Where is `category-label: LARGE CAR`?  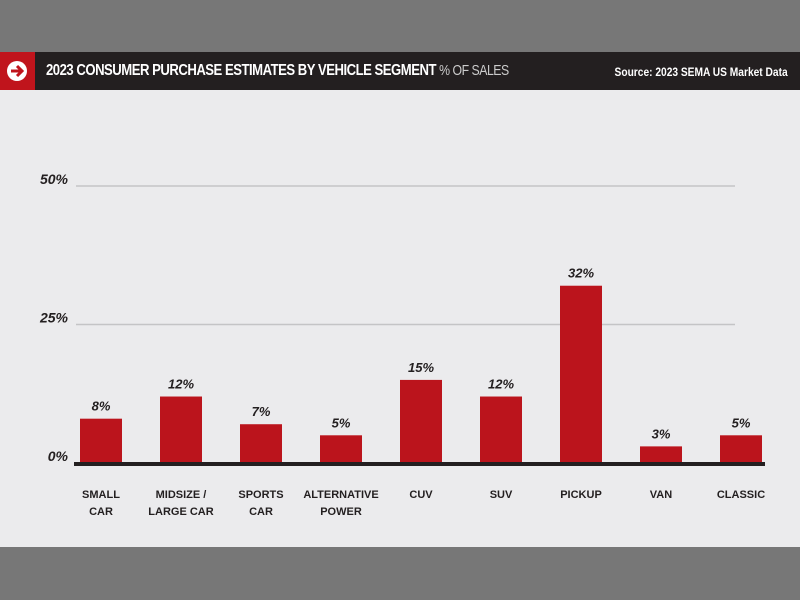 category-label: LARGE CAR is located at coordinates (180, 512).